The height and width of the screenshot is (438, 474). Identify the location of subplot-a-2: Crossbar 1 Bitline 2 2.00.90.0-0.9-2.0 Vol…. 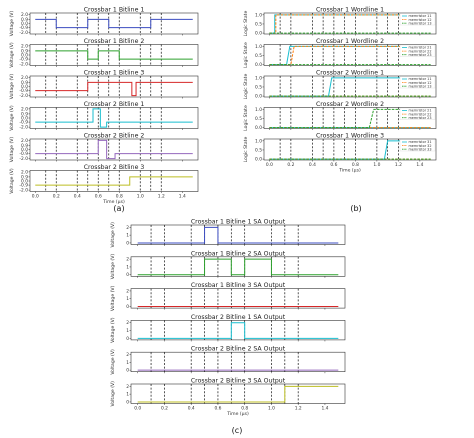
(104, 53).